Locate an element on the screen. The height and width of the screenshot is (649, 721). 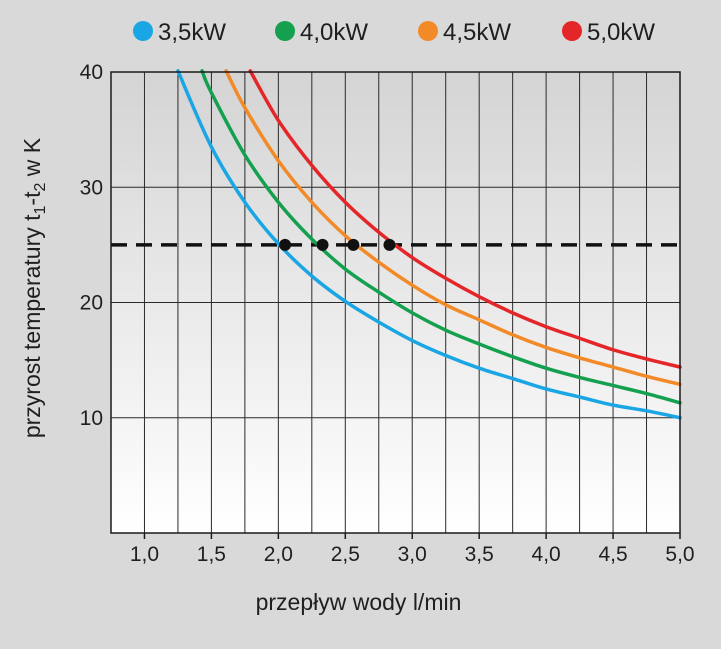
y-tick-label: 40 is located at coordinates (91, 72).